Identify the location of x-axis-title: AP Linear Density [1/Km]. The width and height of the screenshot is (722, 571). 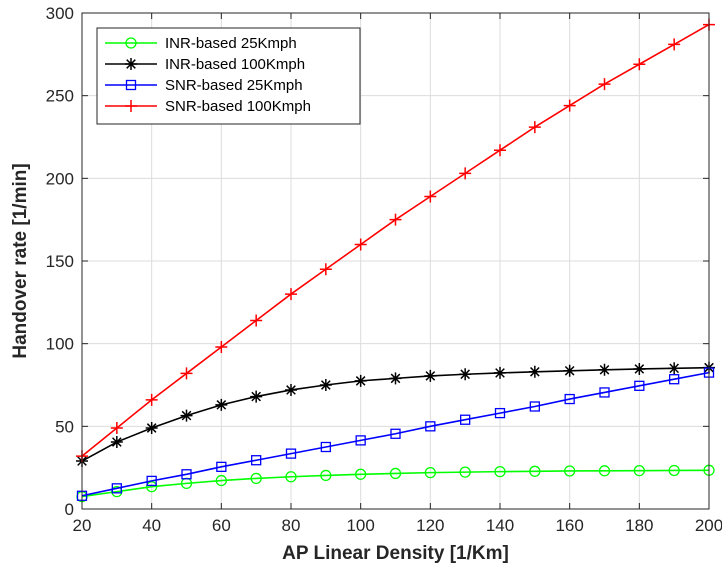
(395, 553).